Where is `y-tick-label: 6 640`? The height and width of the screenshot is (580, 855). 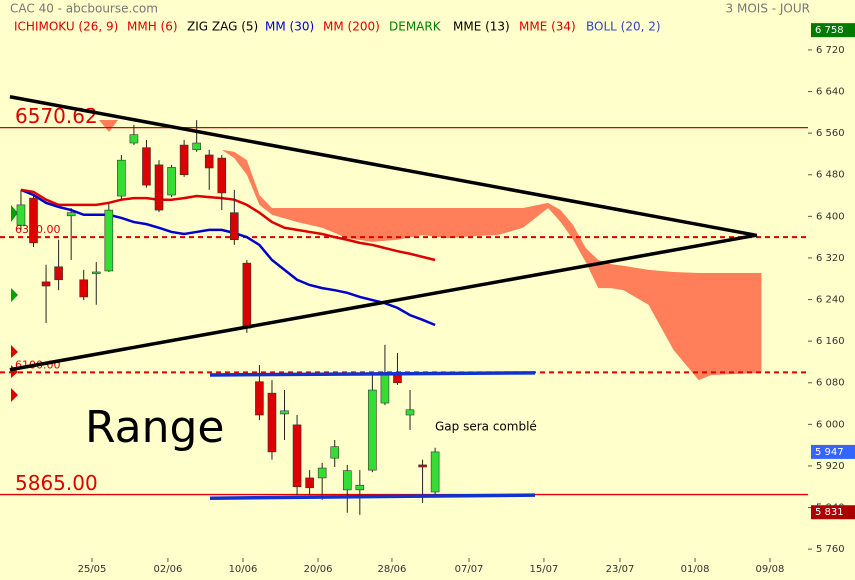 y-tick-label: 6 640 is located at coordinates (830, 92).